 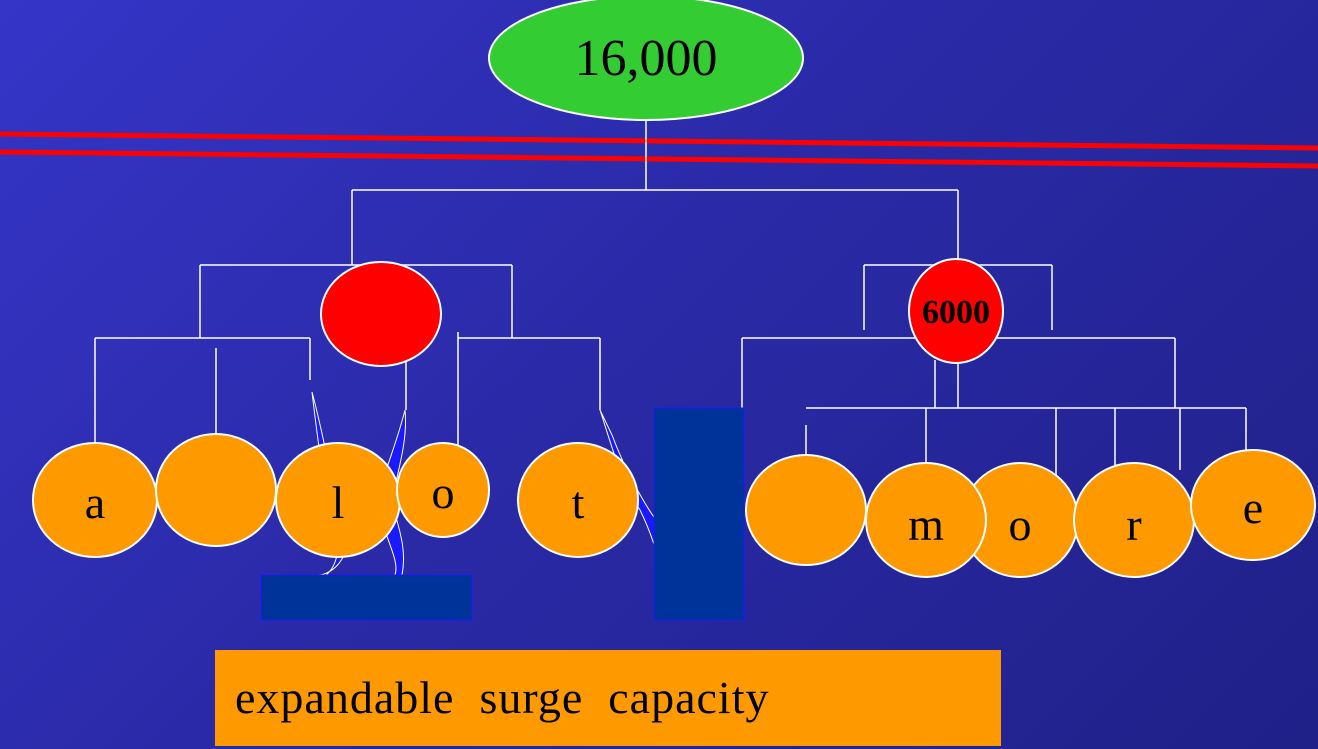 What do you see at coordinates (381, 314) in the screenshot?
I see `left-hub-node` at bounding box center [381, 314].